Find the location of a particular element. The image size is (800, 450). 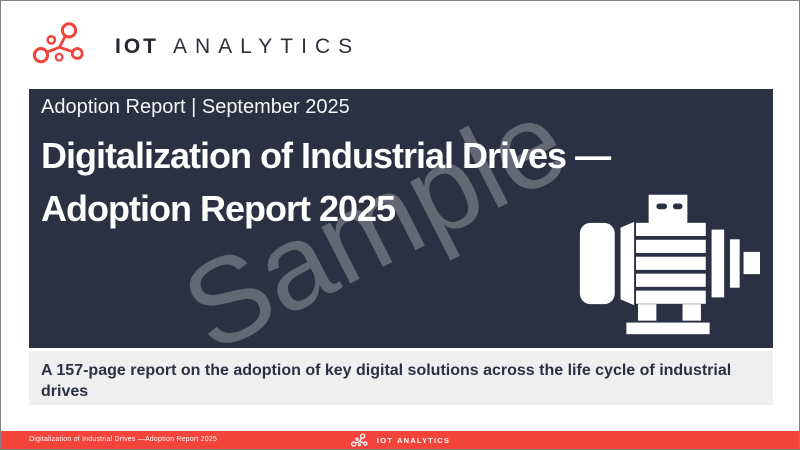

header-brand-logo: IOT ANALYTICS is located at coordinates (194, 46).